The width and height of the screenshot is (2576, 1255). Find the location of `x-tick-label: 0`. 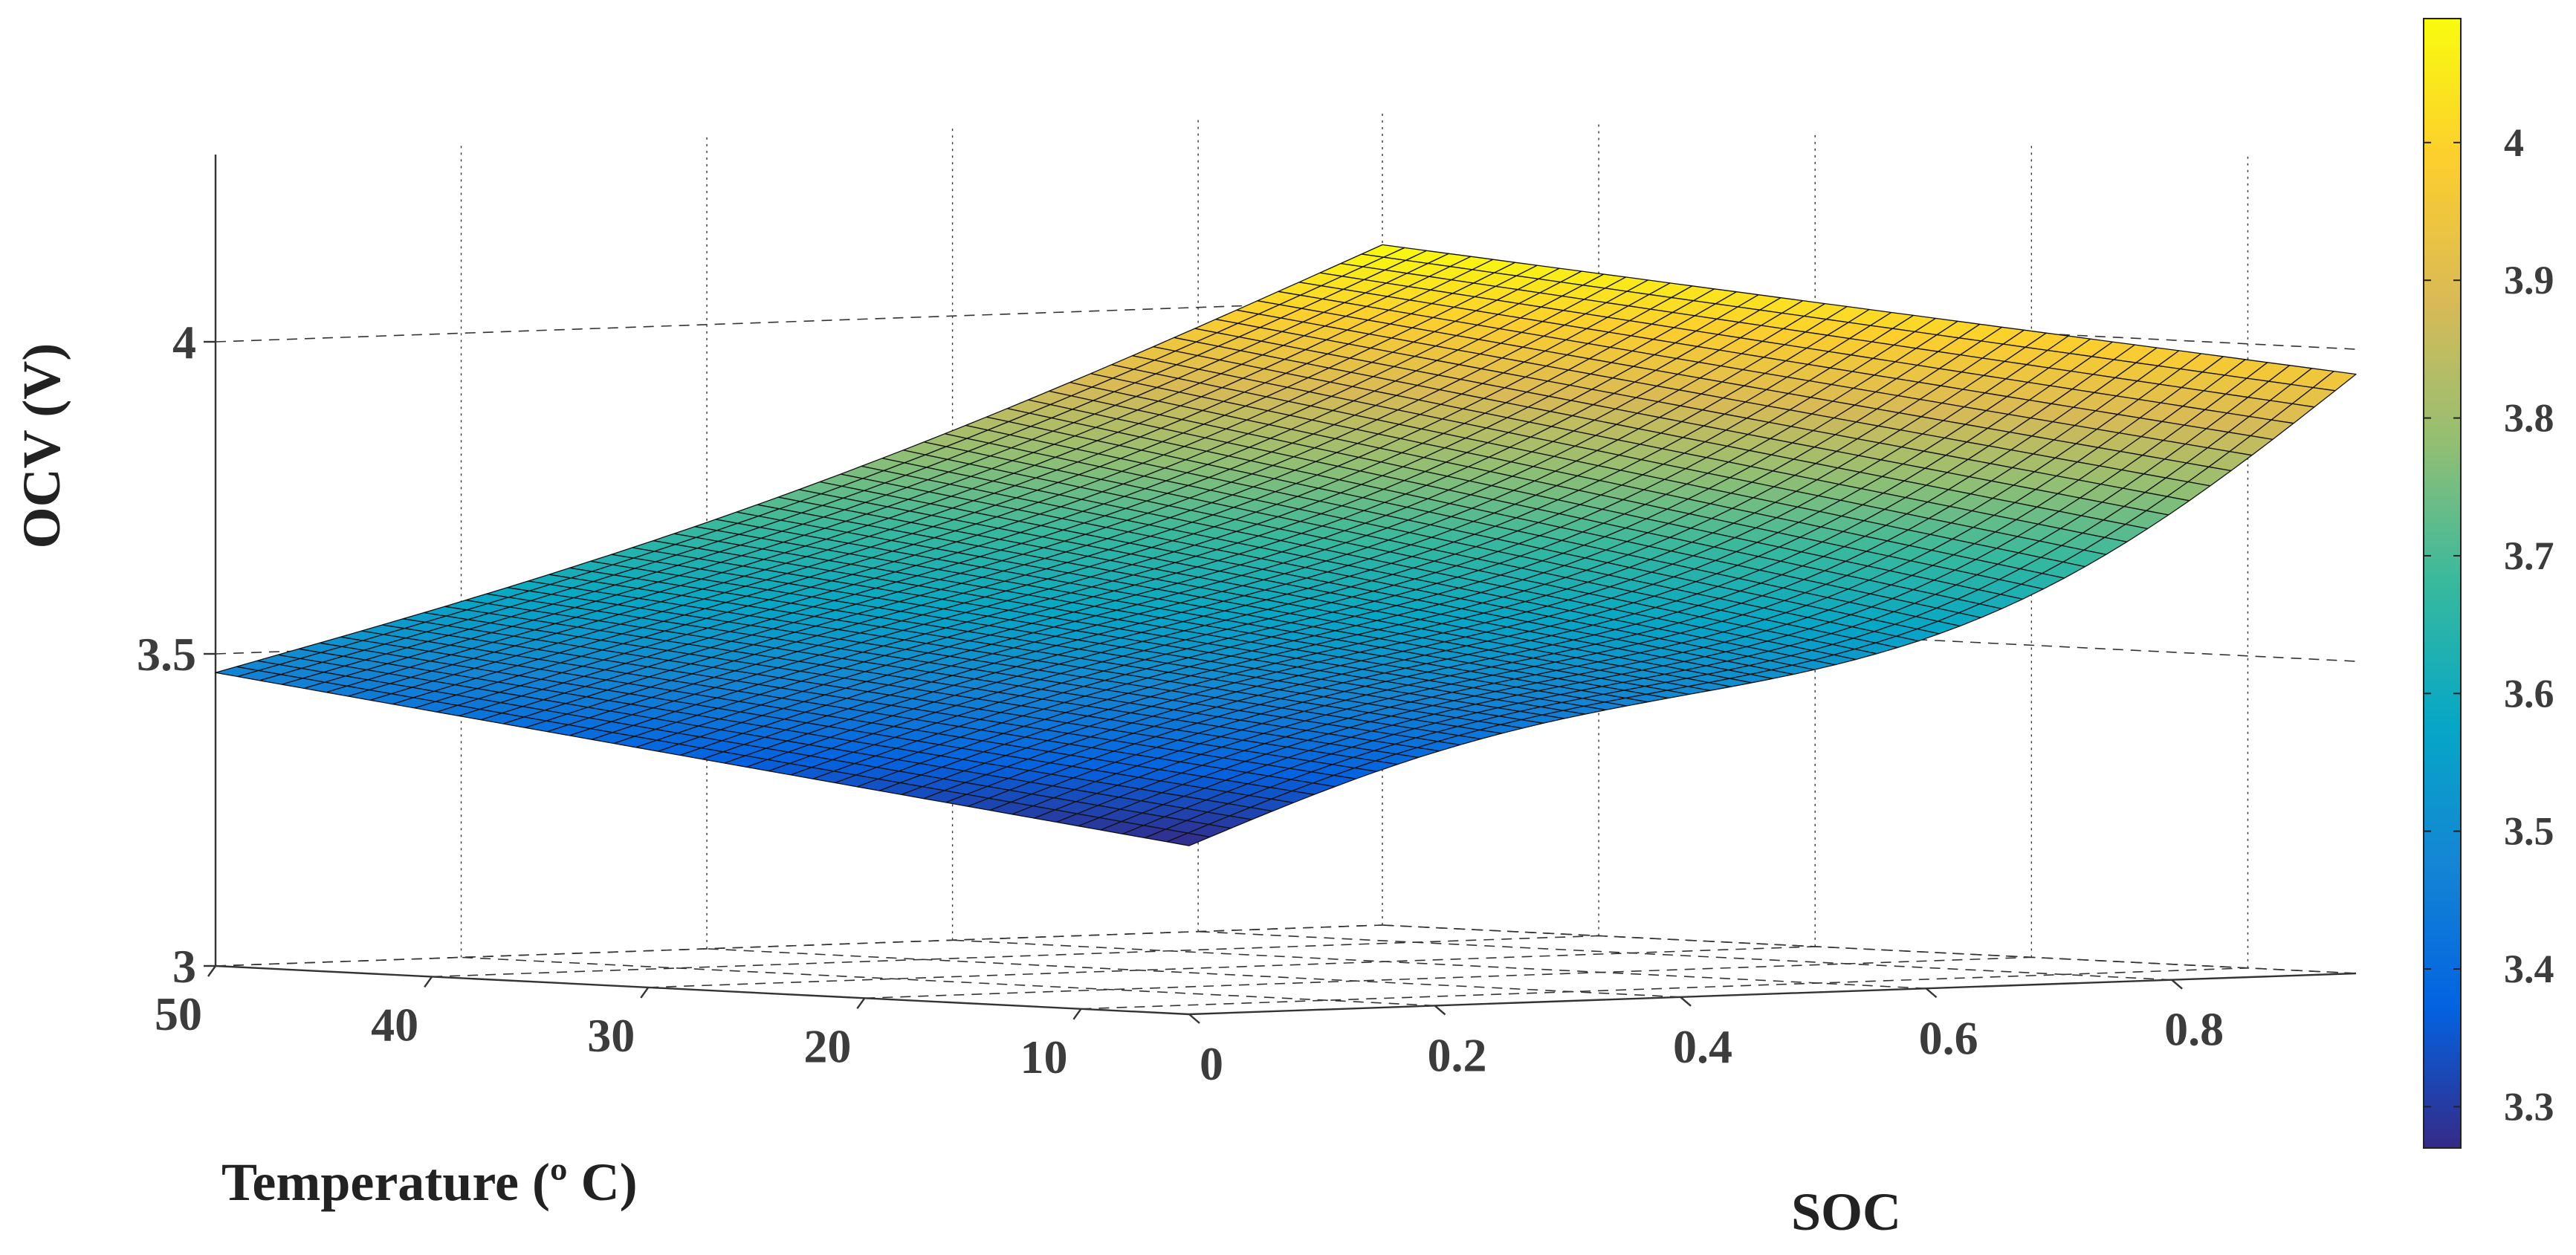

x-tick-label: 0 is located at coordinates (1211, 1063).